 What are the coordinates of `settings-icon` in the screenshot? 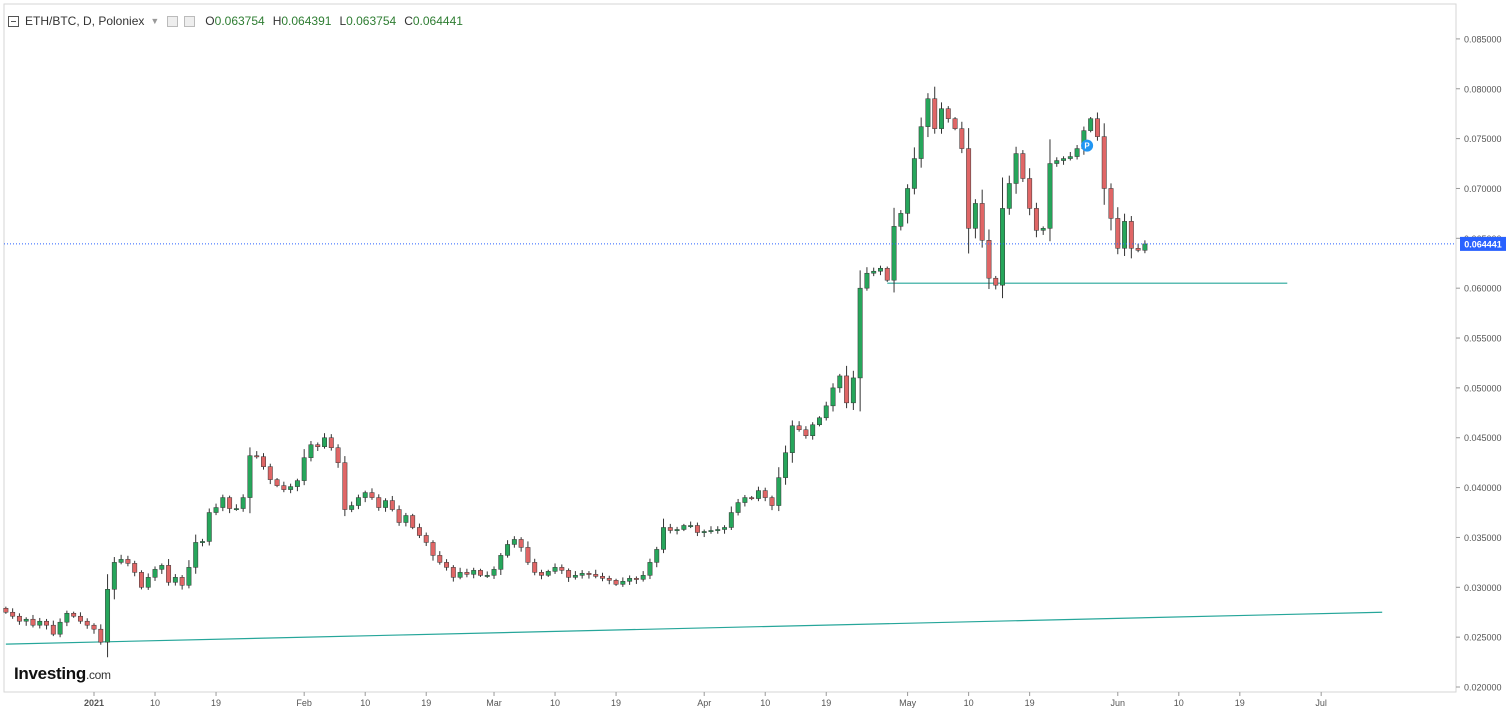 It's located at (173, 21).